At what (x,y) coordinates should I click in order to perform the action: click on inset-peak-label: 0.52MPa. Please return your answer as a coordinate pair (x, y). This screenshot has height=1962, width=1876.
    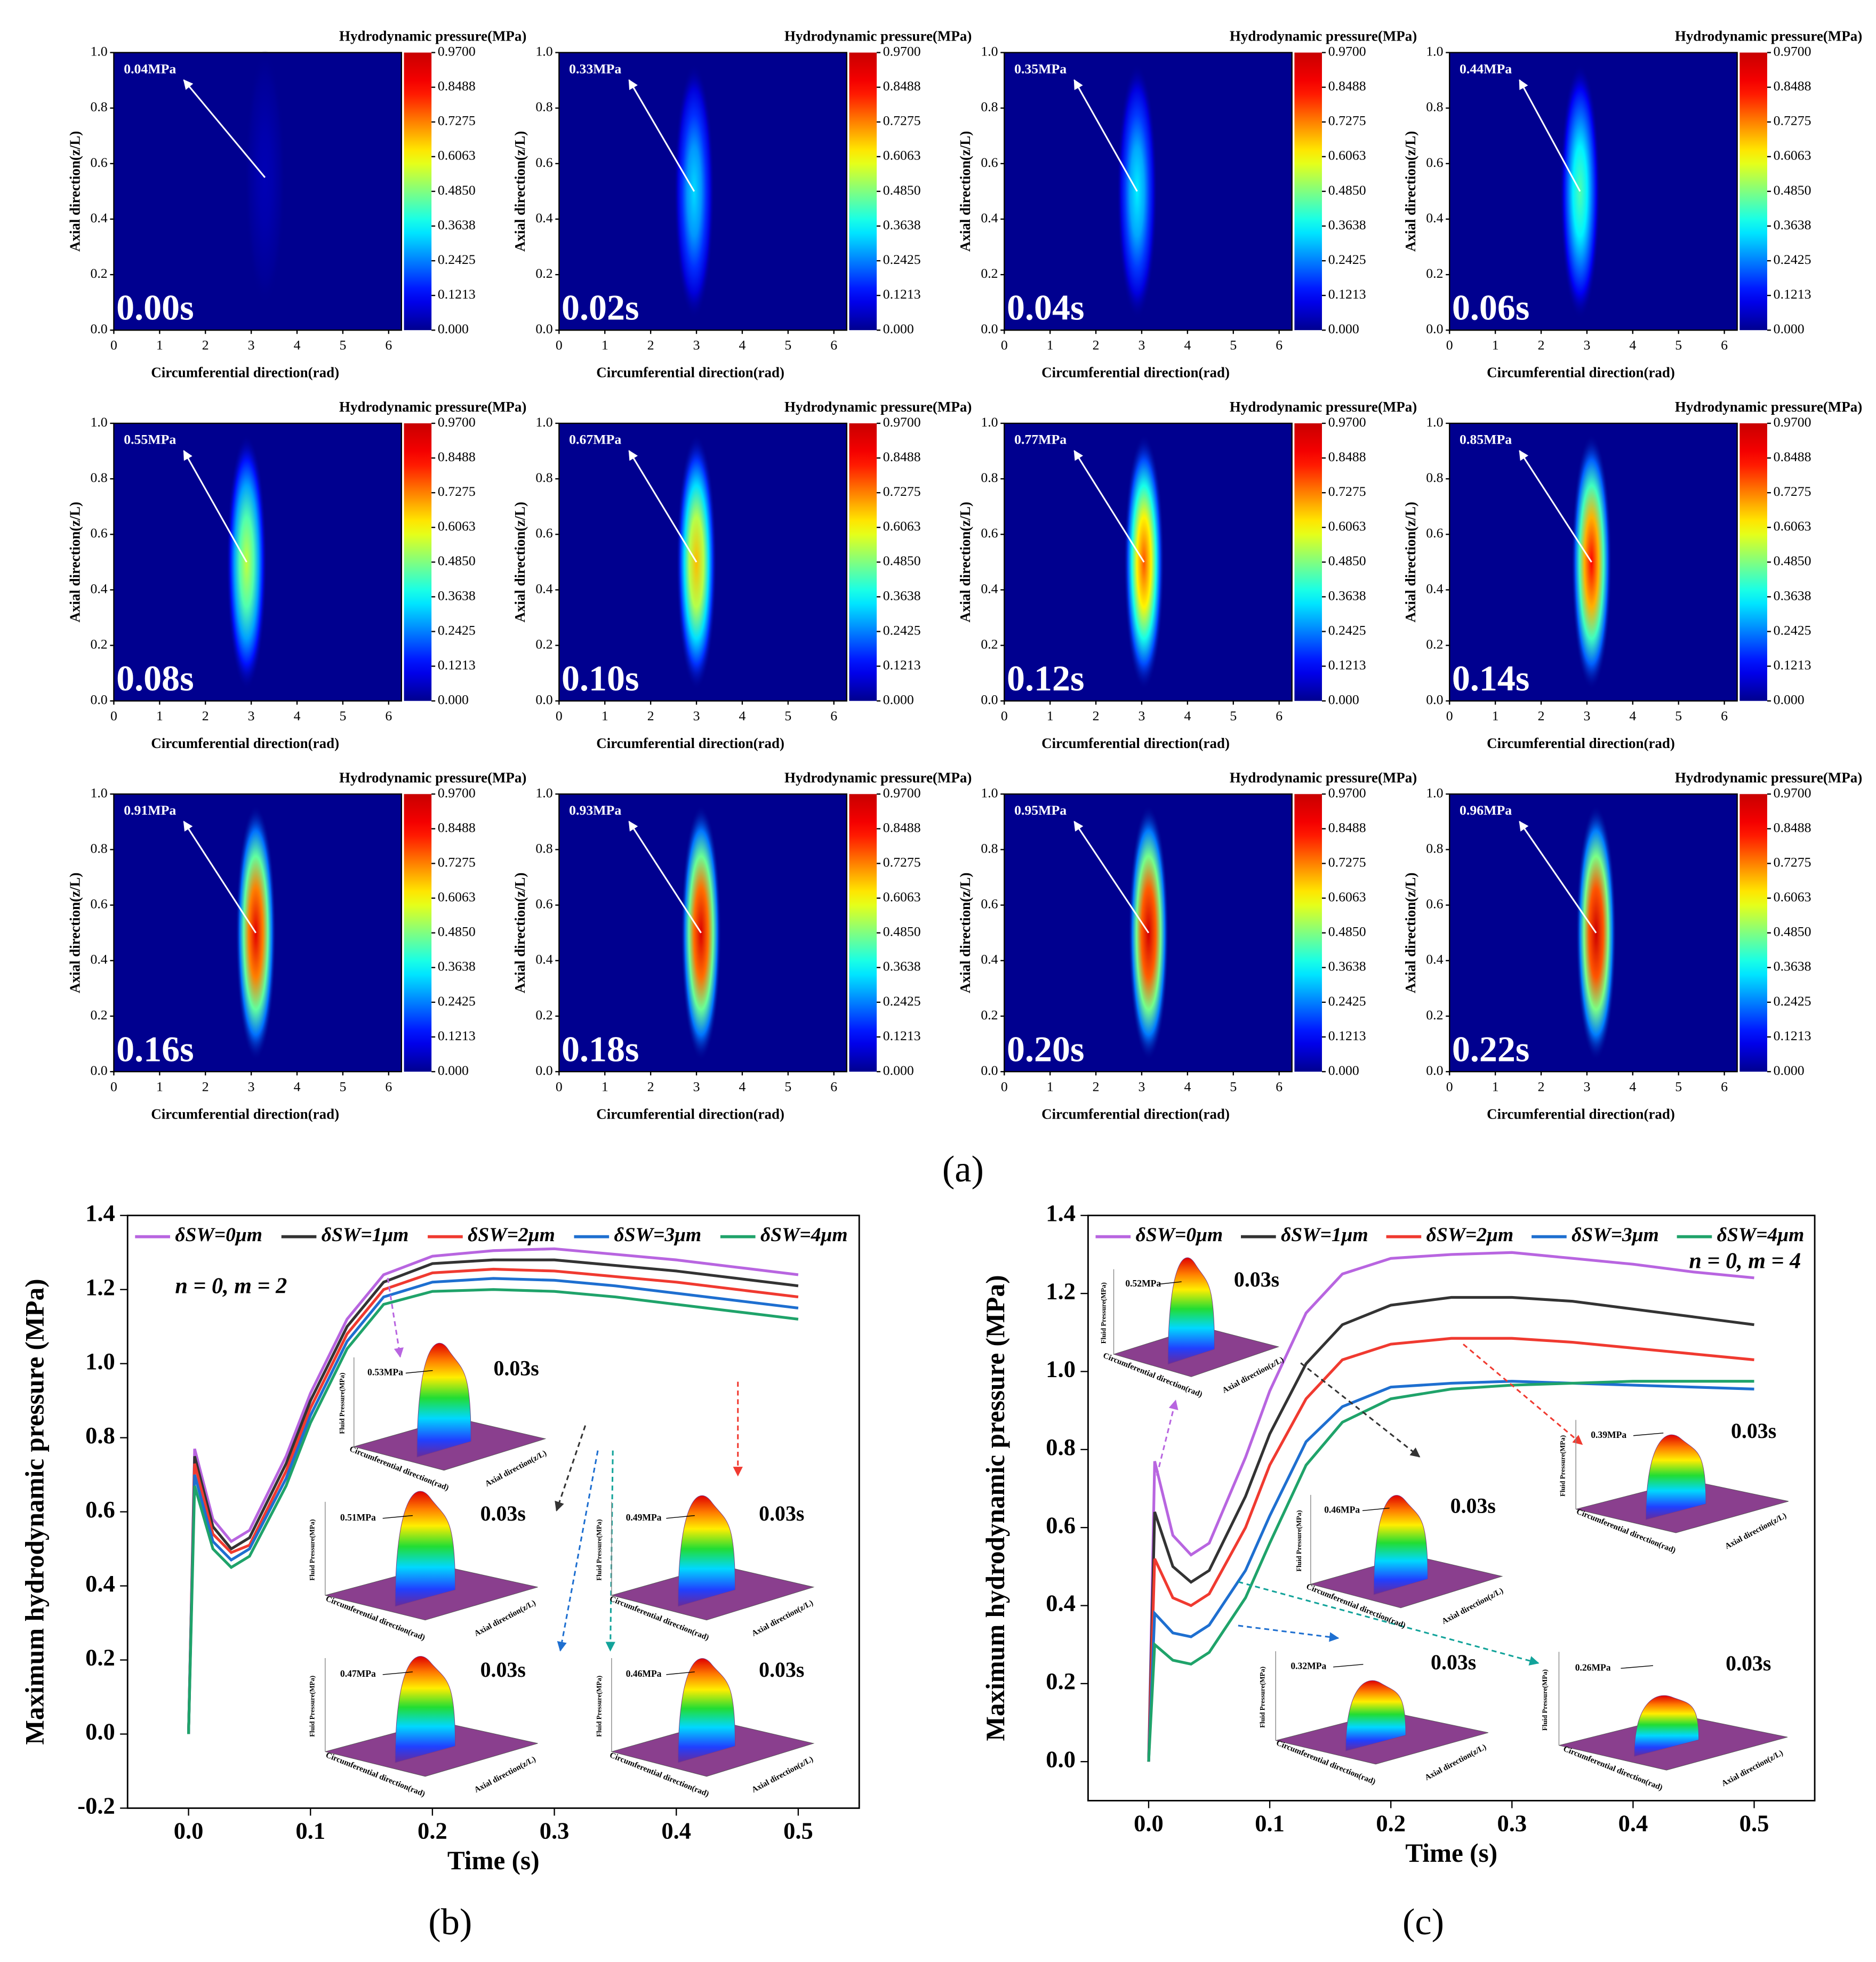
    Looking at the image, I should click on (1143, 1283).